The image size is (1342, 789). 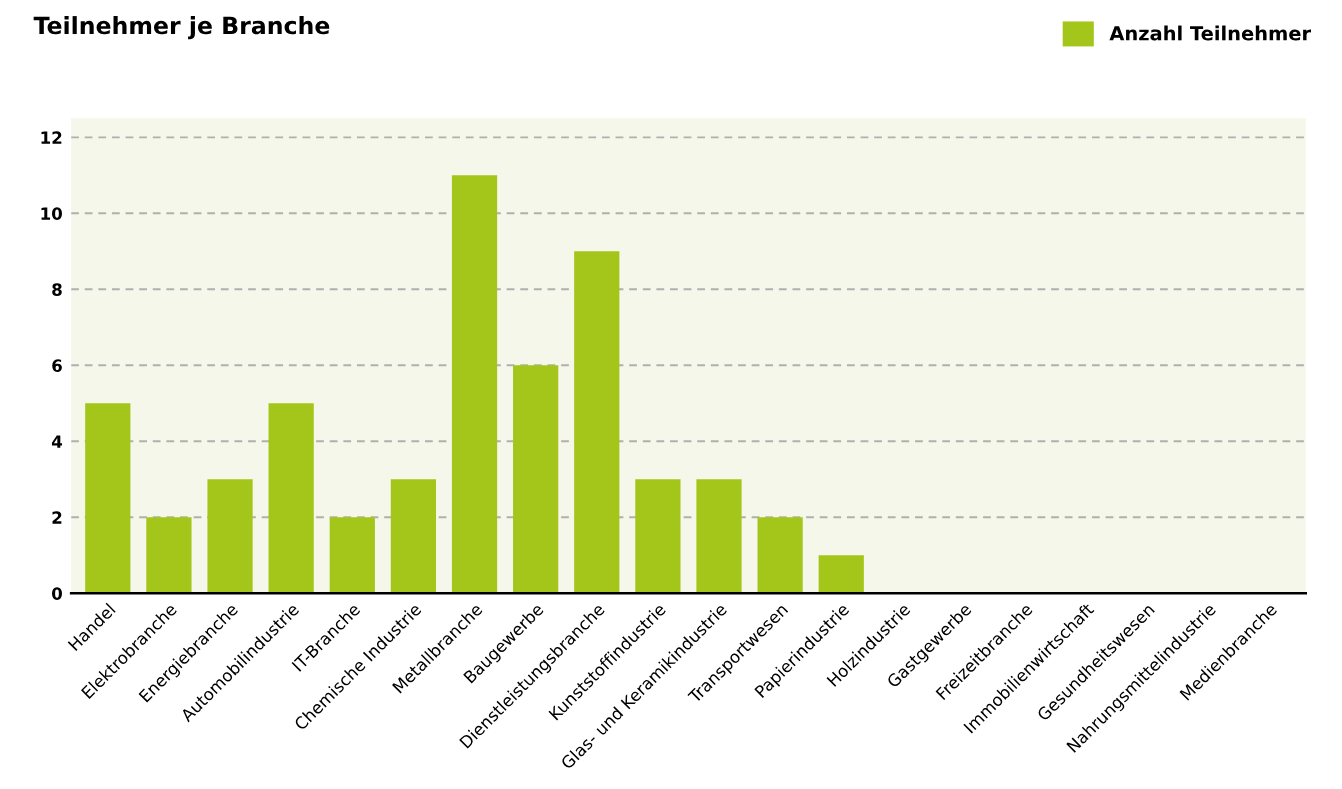 I want to click on y-tick-label: 2, so click(x=57, y=517).